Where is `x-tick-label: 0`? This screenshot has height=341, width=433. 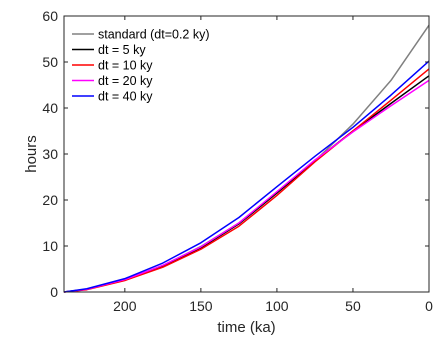 x-tick-label: 0 is located at coordinates (429, 306).